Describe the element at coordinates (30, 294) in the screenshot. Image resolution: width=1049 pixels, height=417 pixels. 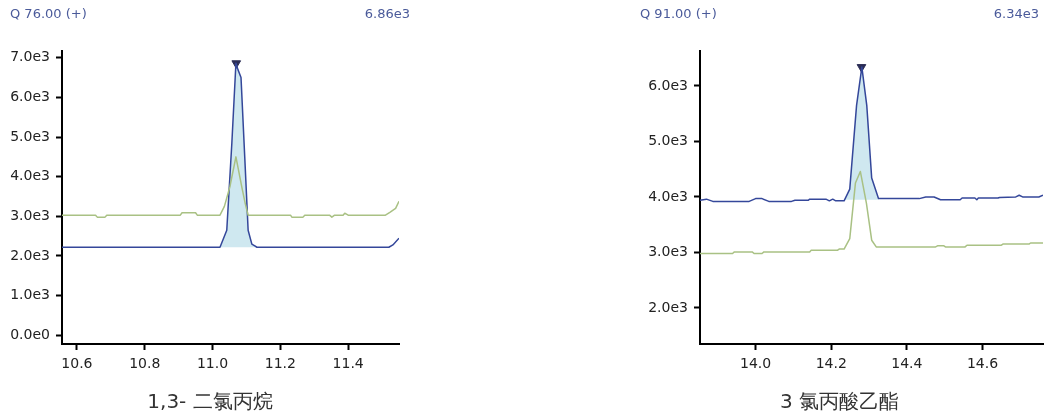
I see `y-tick-label: 1.0e3` at that location.